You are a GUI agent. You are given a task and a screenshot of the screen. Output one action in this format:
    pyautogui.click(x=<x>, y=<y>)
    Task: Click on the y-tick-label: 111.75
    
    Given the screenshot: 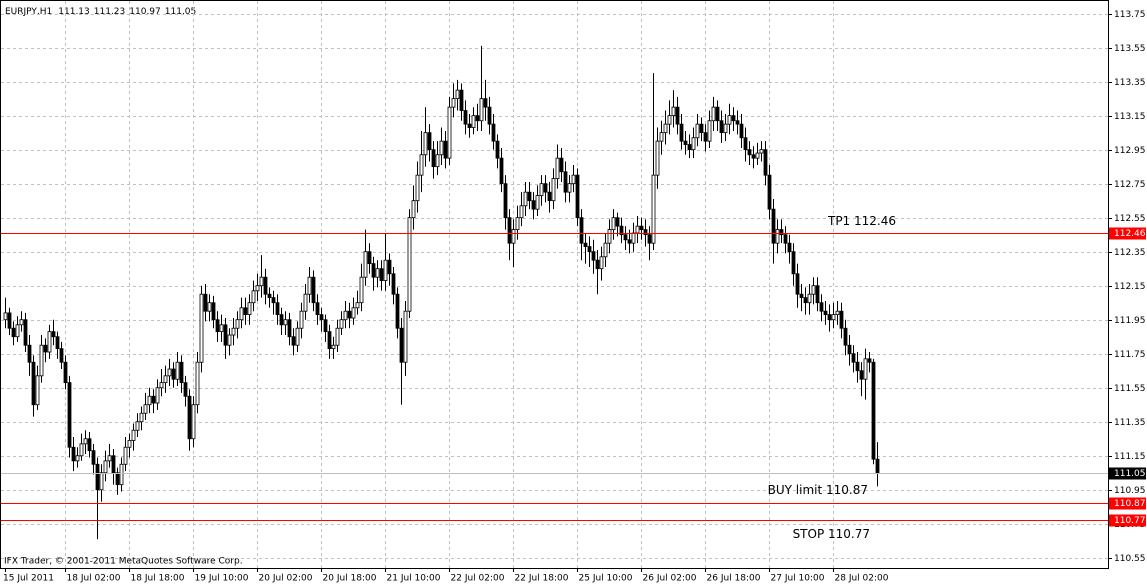 What is the action you would take?
    pyautogui.click(x=1130, y=355)
    